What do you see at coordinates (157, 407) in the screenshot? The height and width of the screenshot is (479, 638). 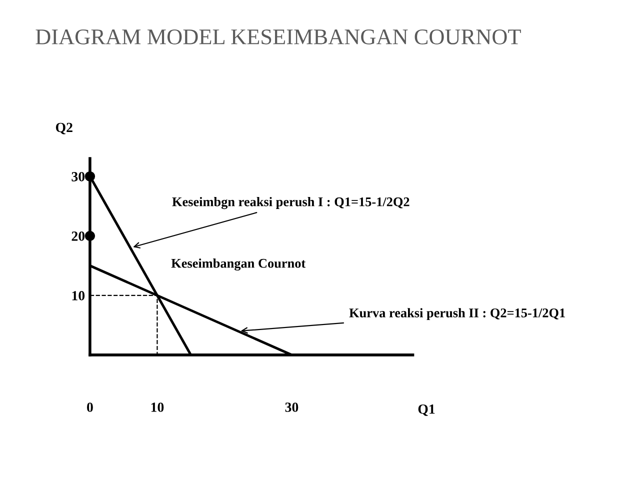 I see `x-tick-label: 10` at bounding box center [157, 407].